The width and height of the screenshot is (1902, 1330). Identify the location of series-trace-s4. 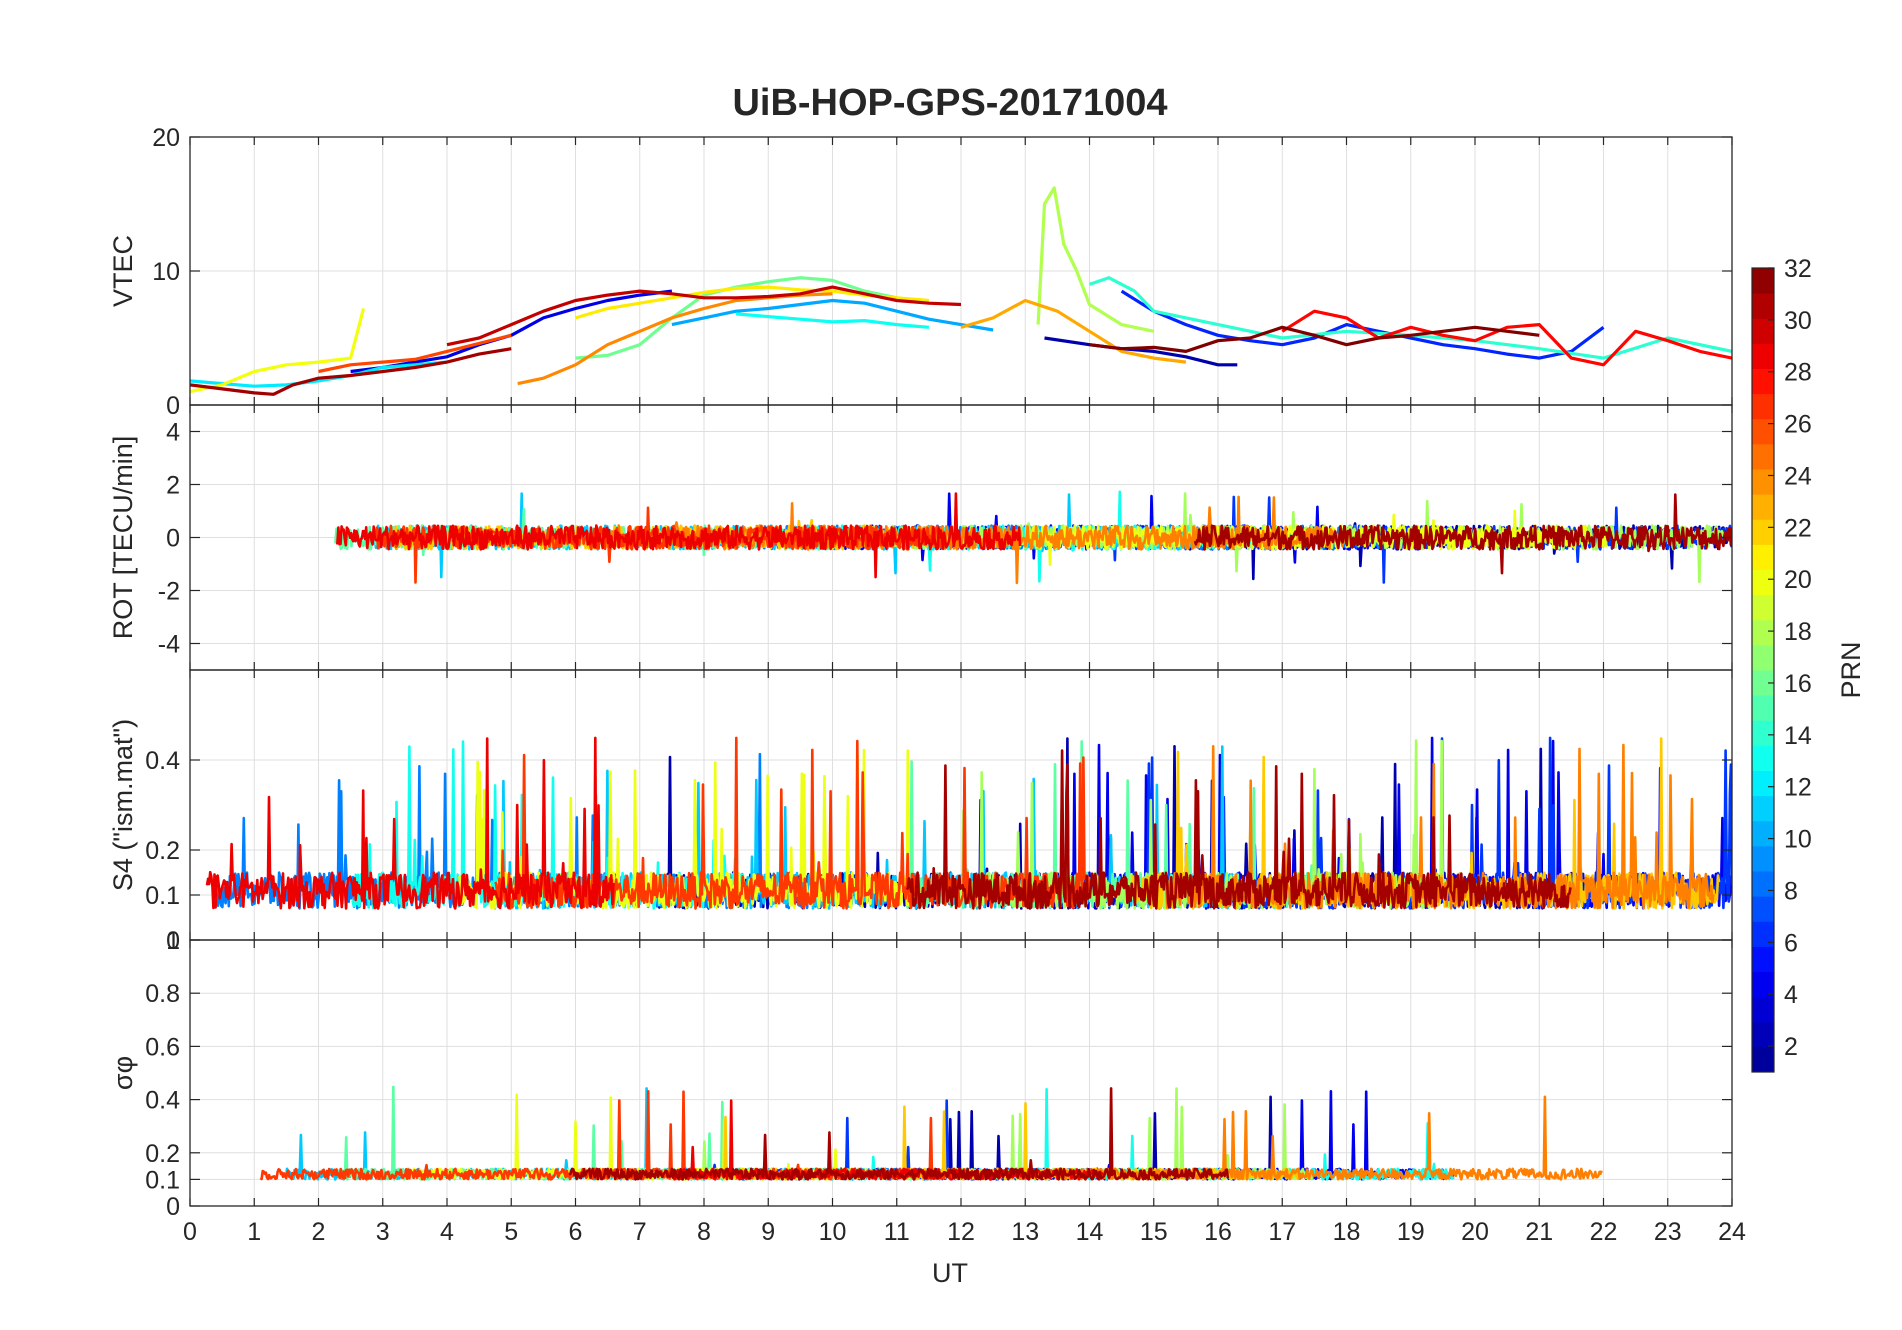
(1238, 829).